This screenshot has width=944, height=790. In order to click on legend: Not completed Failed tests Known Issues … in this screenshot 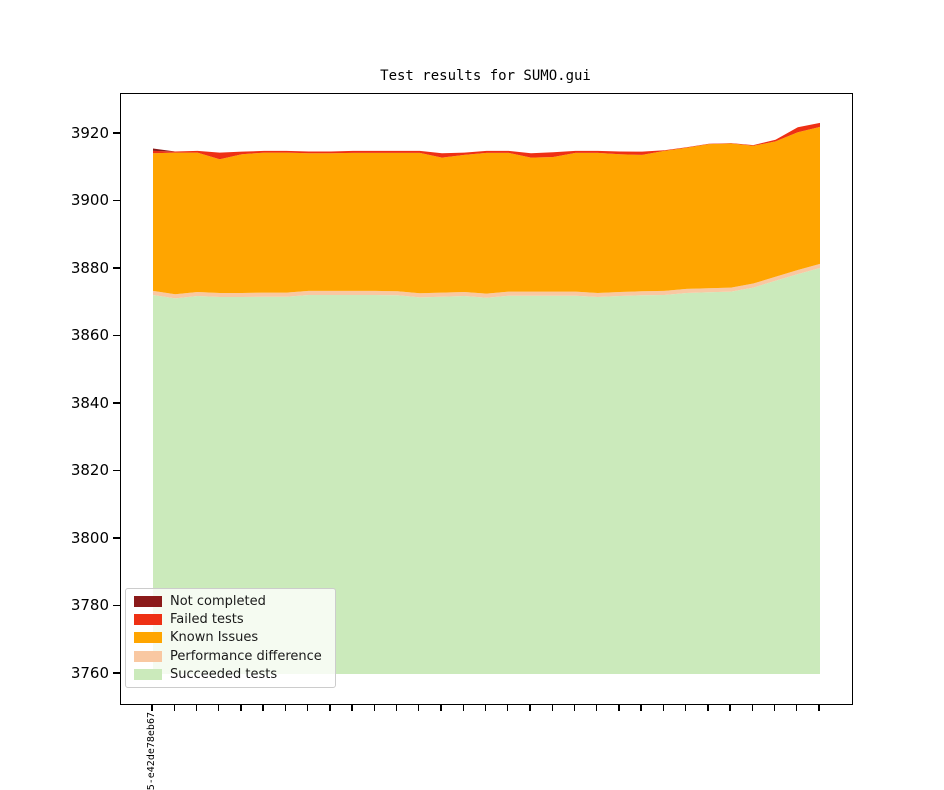, I will do `click(230, 638)`.